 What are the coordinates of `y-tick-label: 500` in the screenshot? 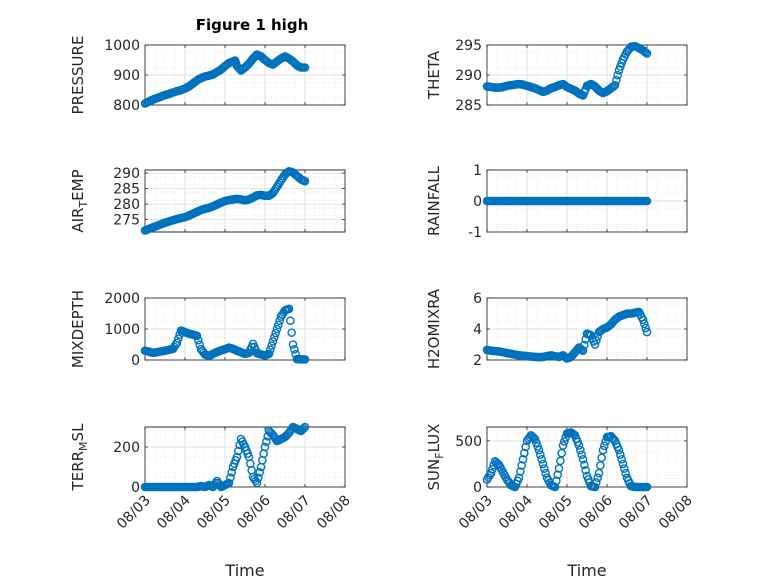 It's located at (468, 442).